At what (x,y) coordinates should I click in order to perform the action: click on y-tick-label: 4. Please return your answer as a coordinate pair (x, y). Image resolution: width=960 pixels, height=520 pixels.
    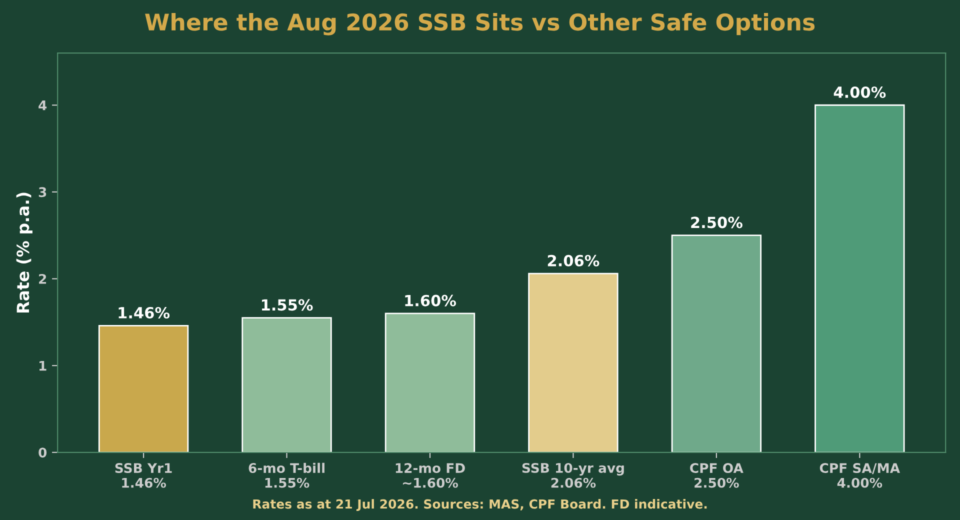
    Looking at the image, I should click on (42, 105).